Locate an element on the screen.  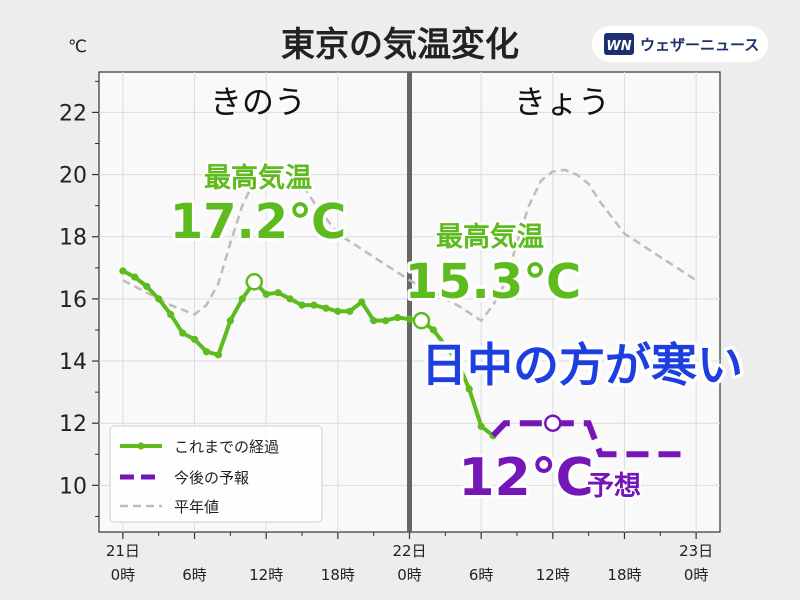
x-axis-ticks: 21日 0時 6時 12時 18時 22日 0時 6時 12時 18時 23日 0時 is located at coordinates (409, 558).